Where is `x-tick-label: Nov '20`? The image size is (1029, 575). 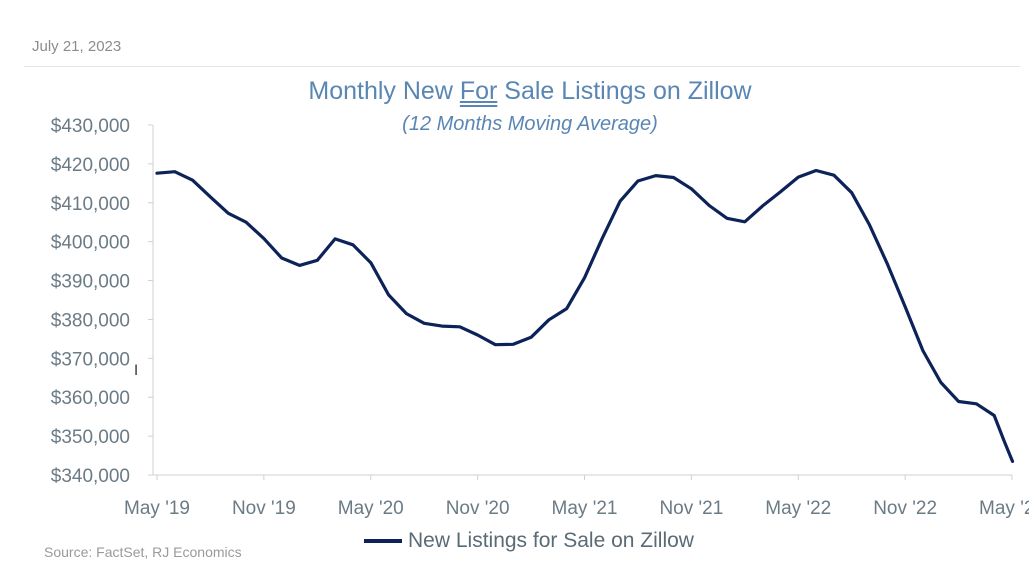
x-tick-label: Nov '20 is located at coordinates (478, 508).